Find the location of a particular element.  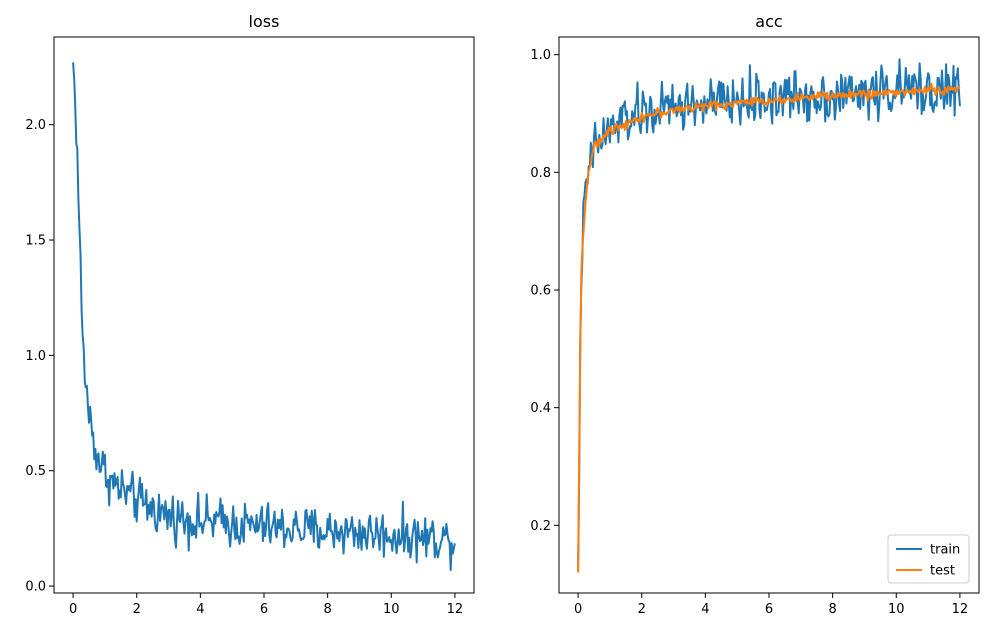

y-tick-label: 1.5 is located at coordinates (35, 241).